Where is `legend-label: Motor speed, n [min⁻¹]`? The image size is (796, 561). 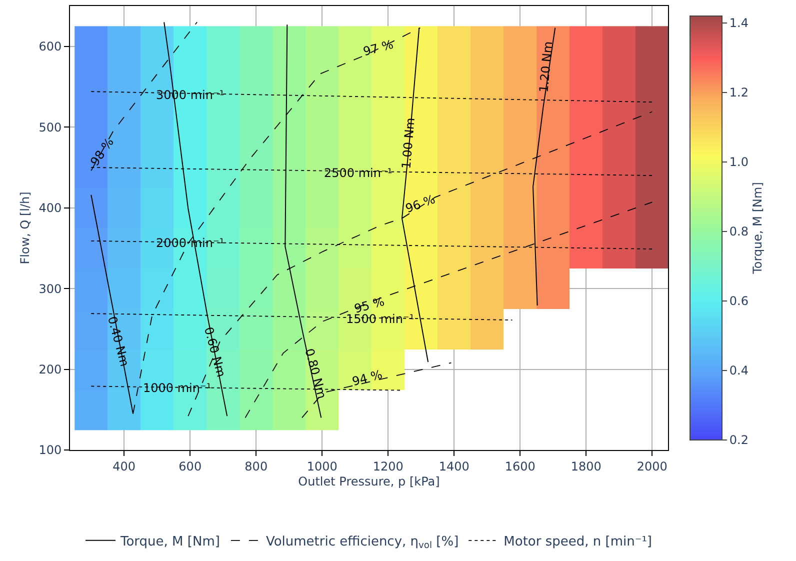
legend-label: Motor speed, n [min⁻¹] is located at coordinates (578, 542).